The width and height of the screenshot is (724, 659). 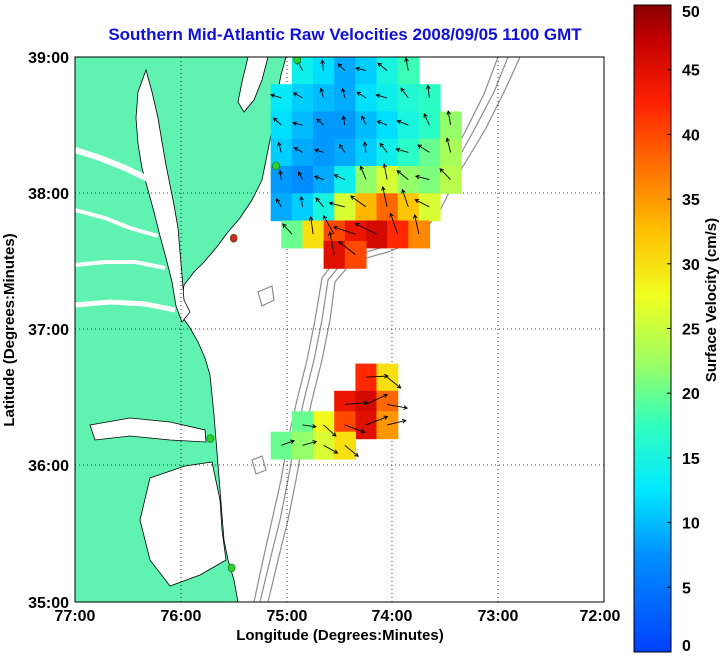 I want to click on colorbar-tick-label: 50, so click(x=691, y=12).